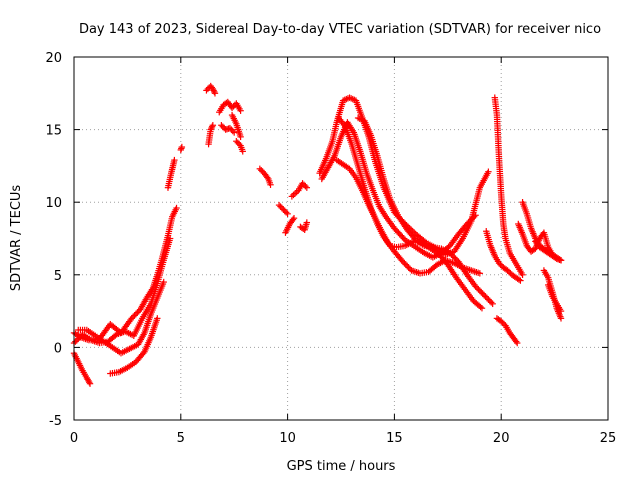 This screenshot has height=480, width=640. Describe the element at coordinates (181, 148) in the screenshot. I see `series-g` at that location.